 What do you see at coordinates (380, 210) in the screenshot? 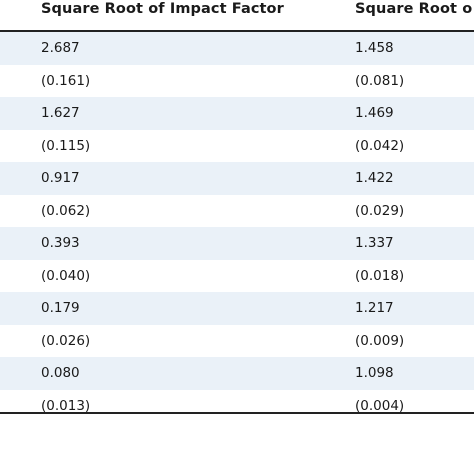
I see `table-cell: (0.029)` at bounding box center [380, 210].